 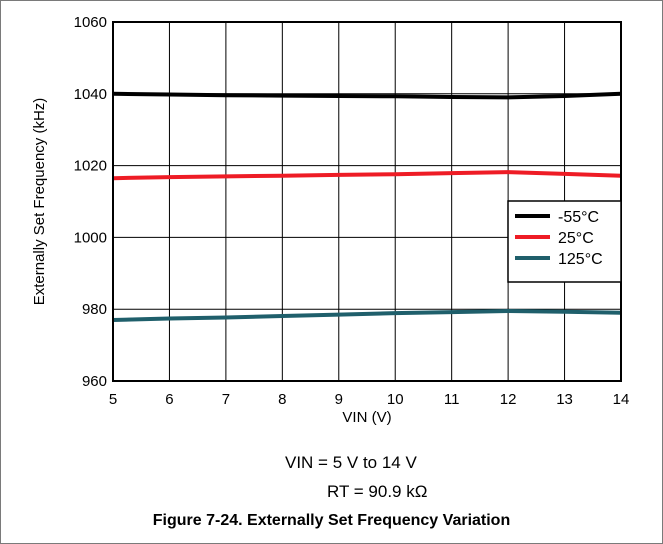 I want to click on y-axis-label: Externally Set Frequency (kHz), so click(x=39, y=202).